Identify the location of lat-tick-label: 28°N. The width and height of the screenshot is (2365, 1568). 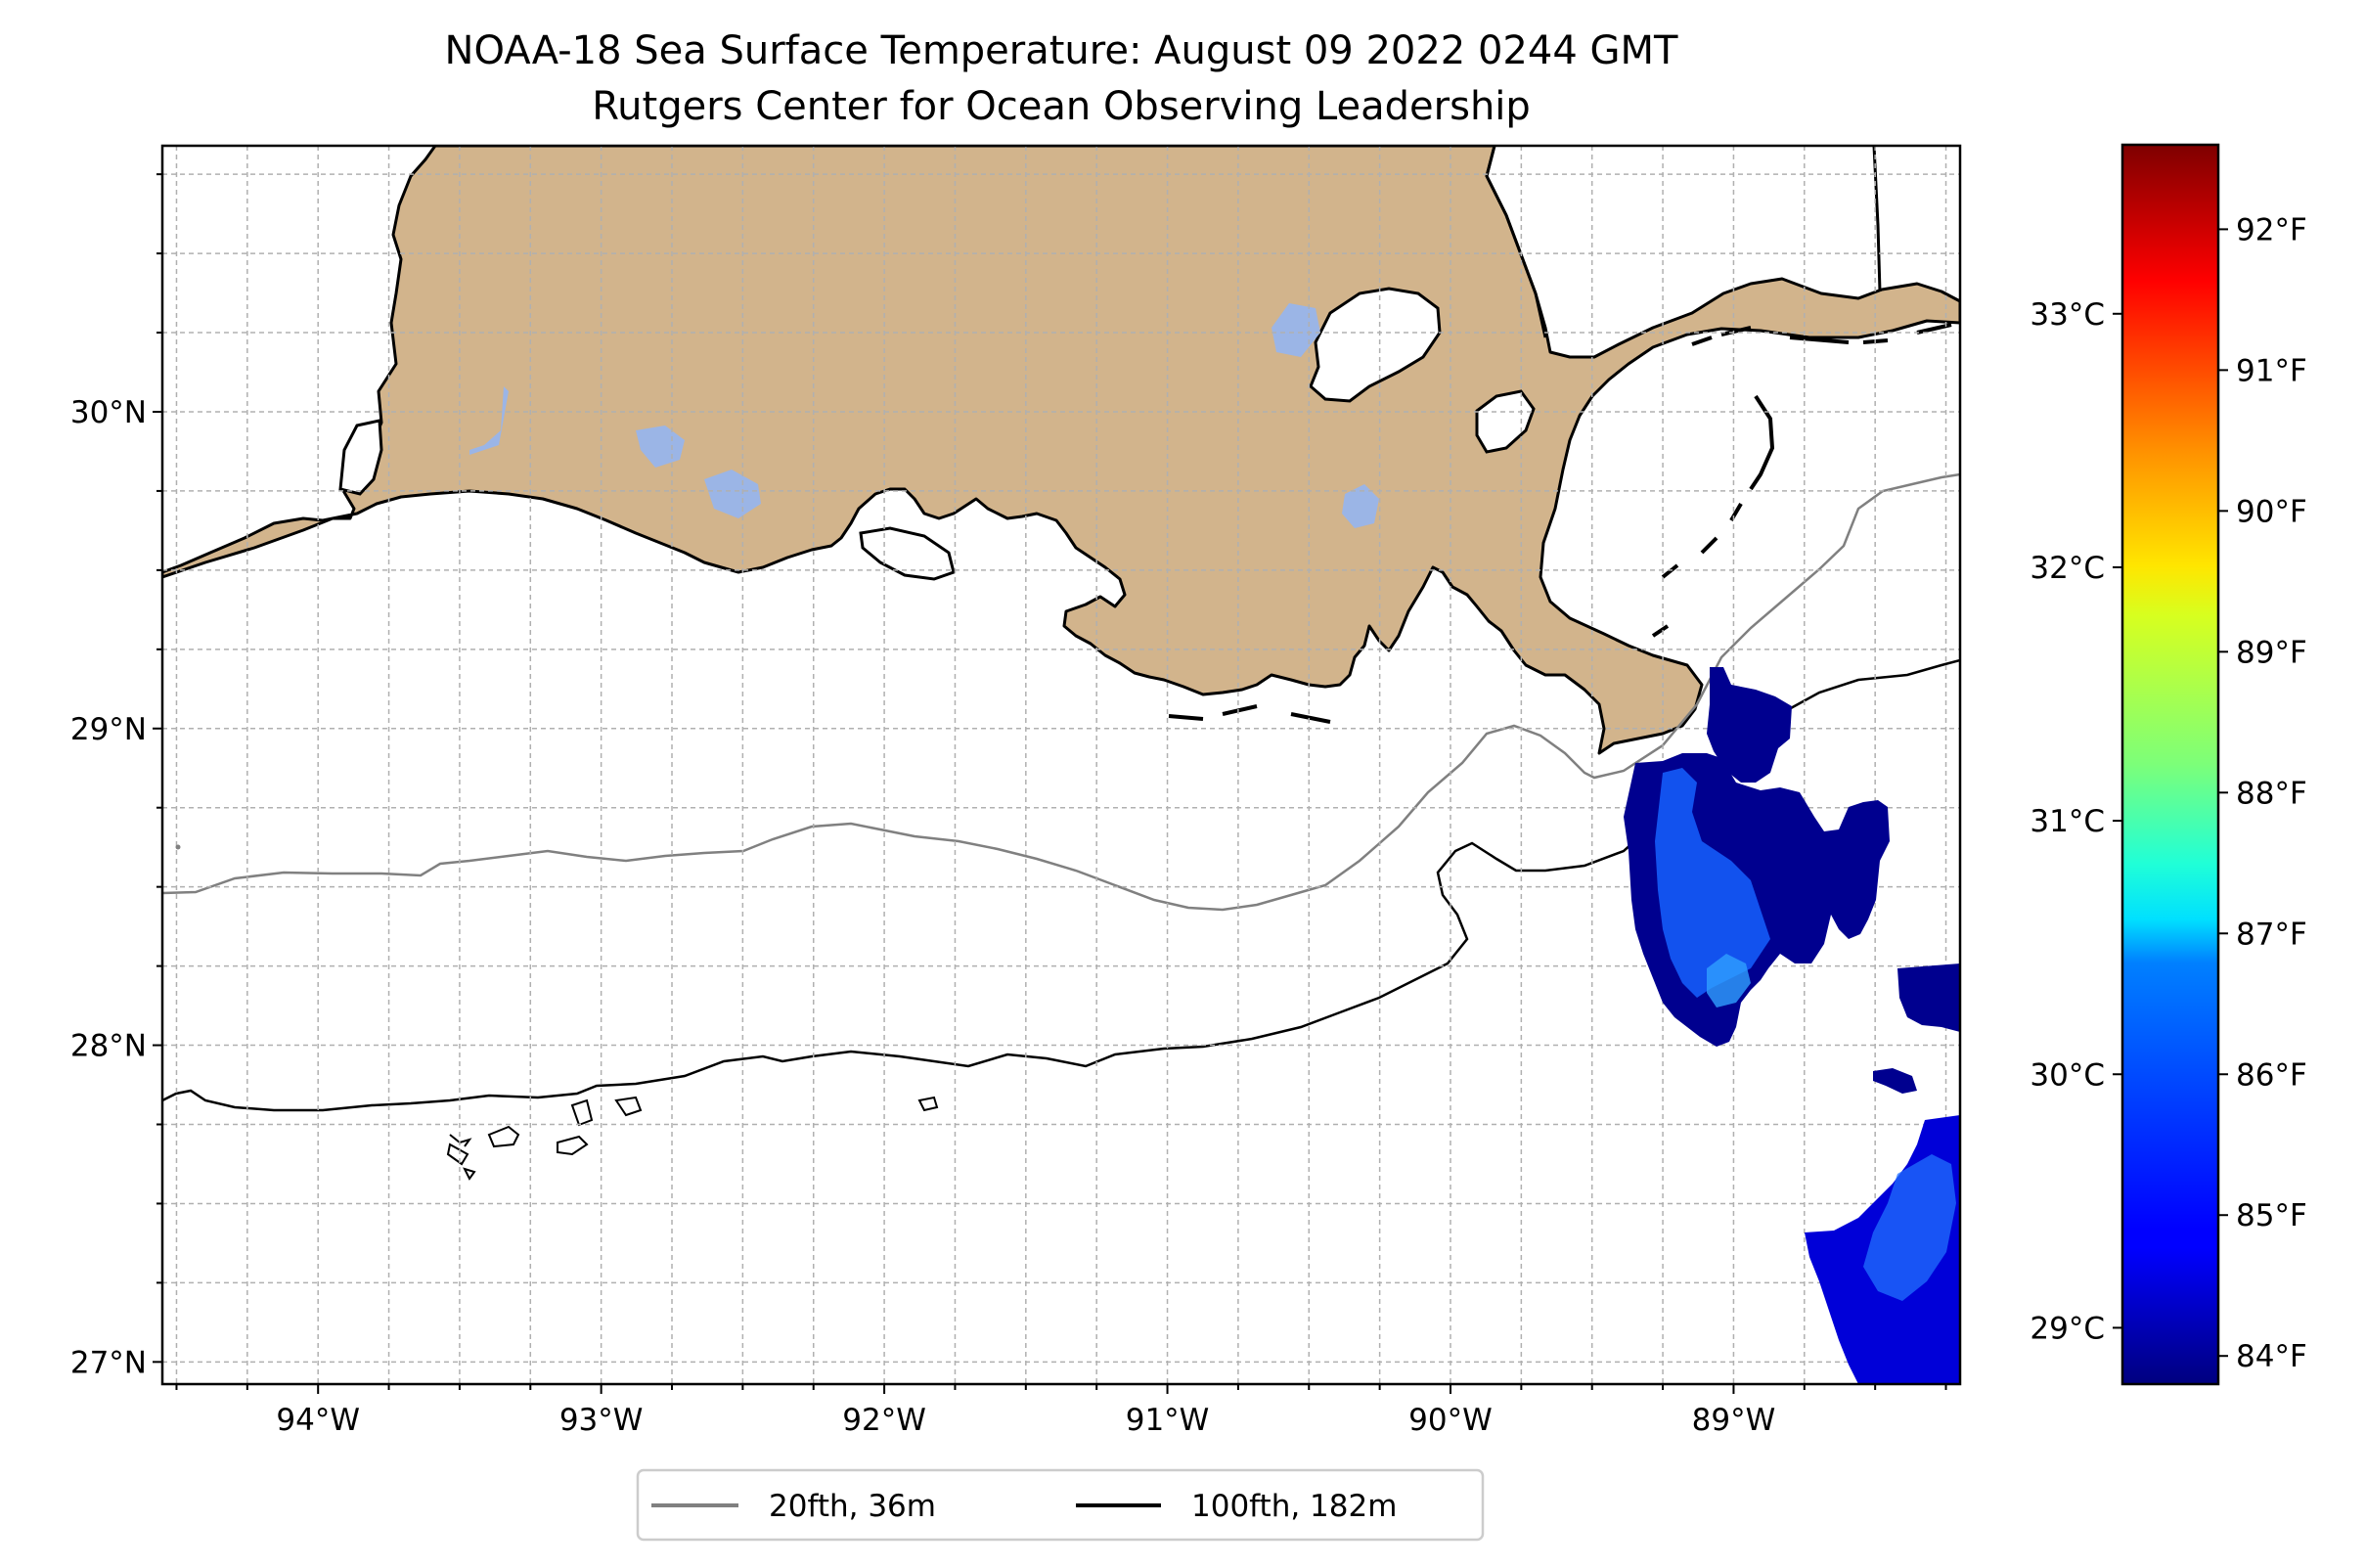
(108, 1046).